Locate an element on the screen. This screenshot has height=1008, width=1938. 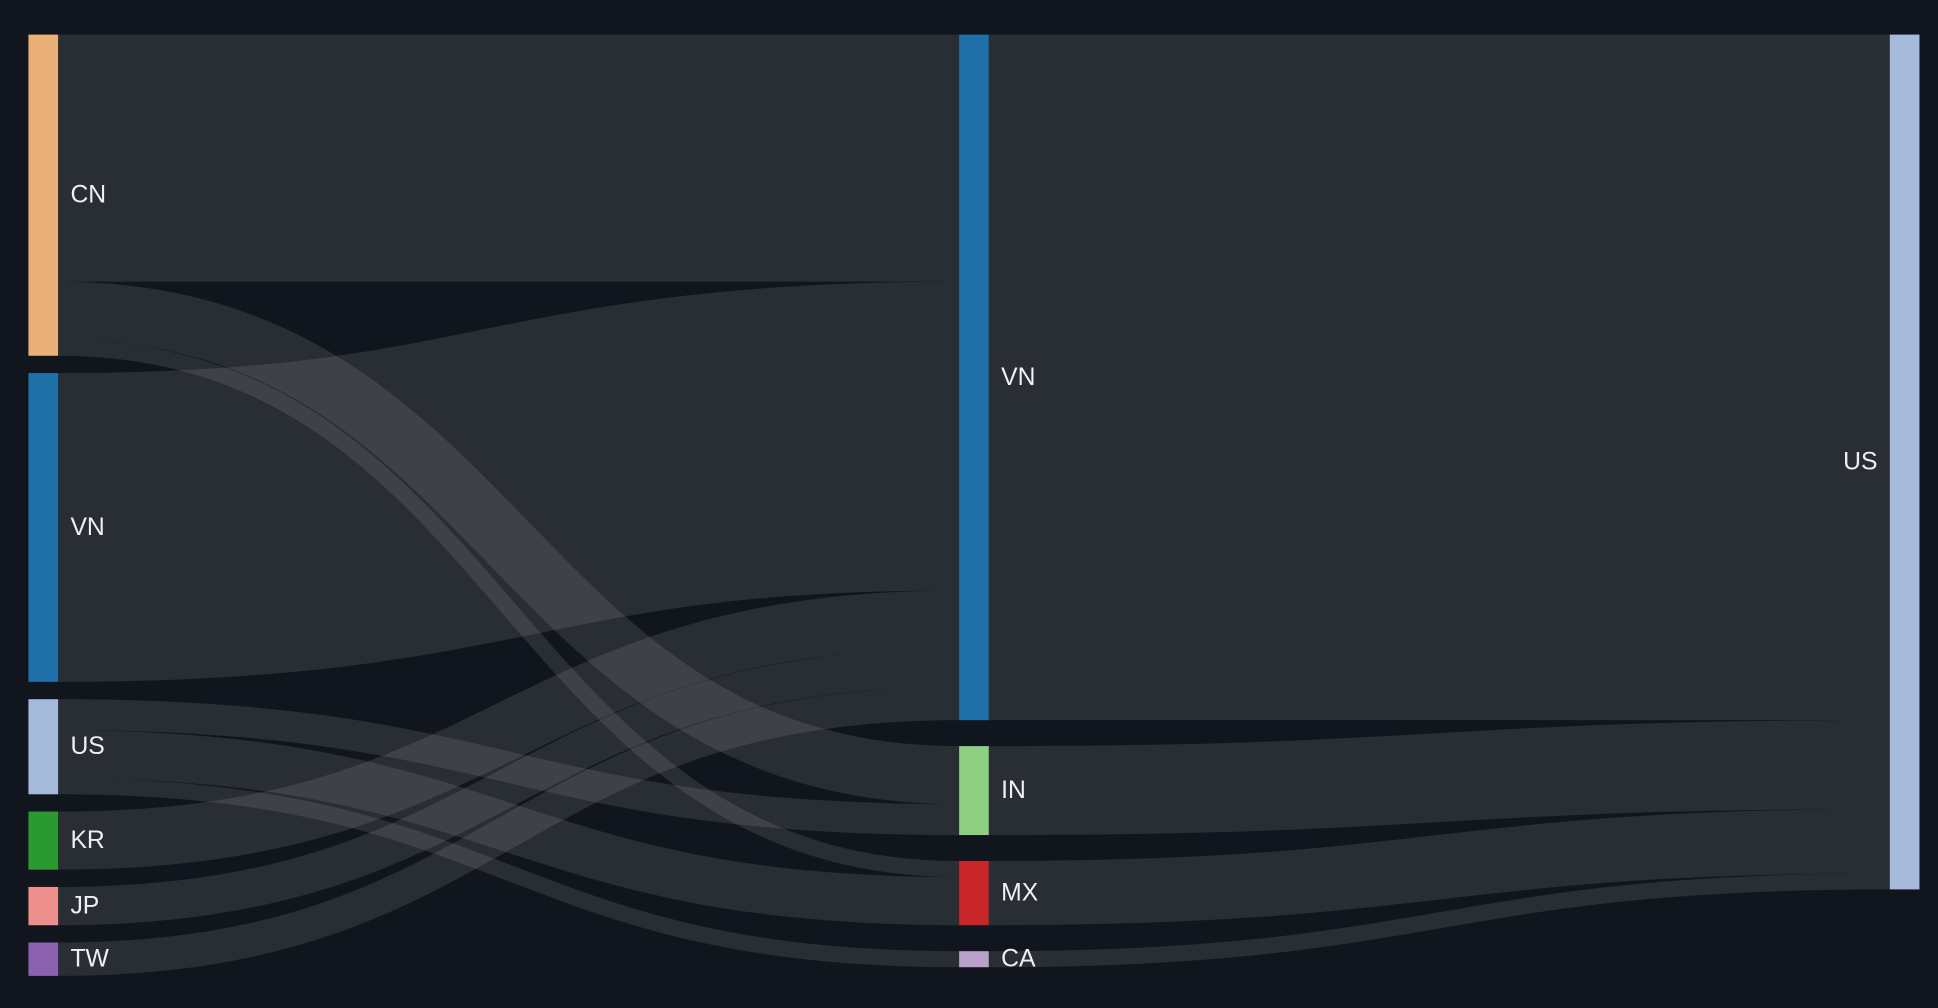
node-label-kr: KR is located at coordinates (87, 840).